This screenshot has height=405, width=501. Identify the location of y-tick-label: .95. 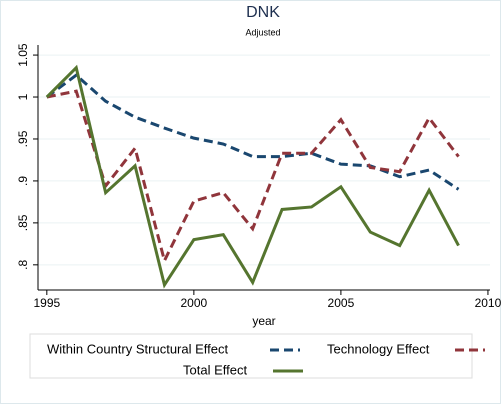
(23, 138).